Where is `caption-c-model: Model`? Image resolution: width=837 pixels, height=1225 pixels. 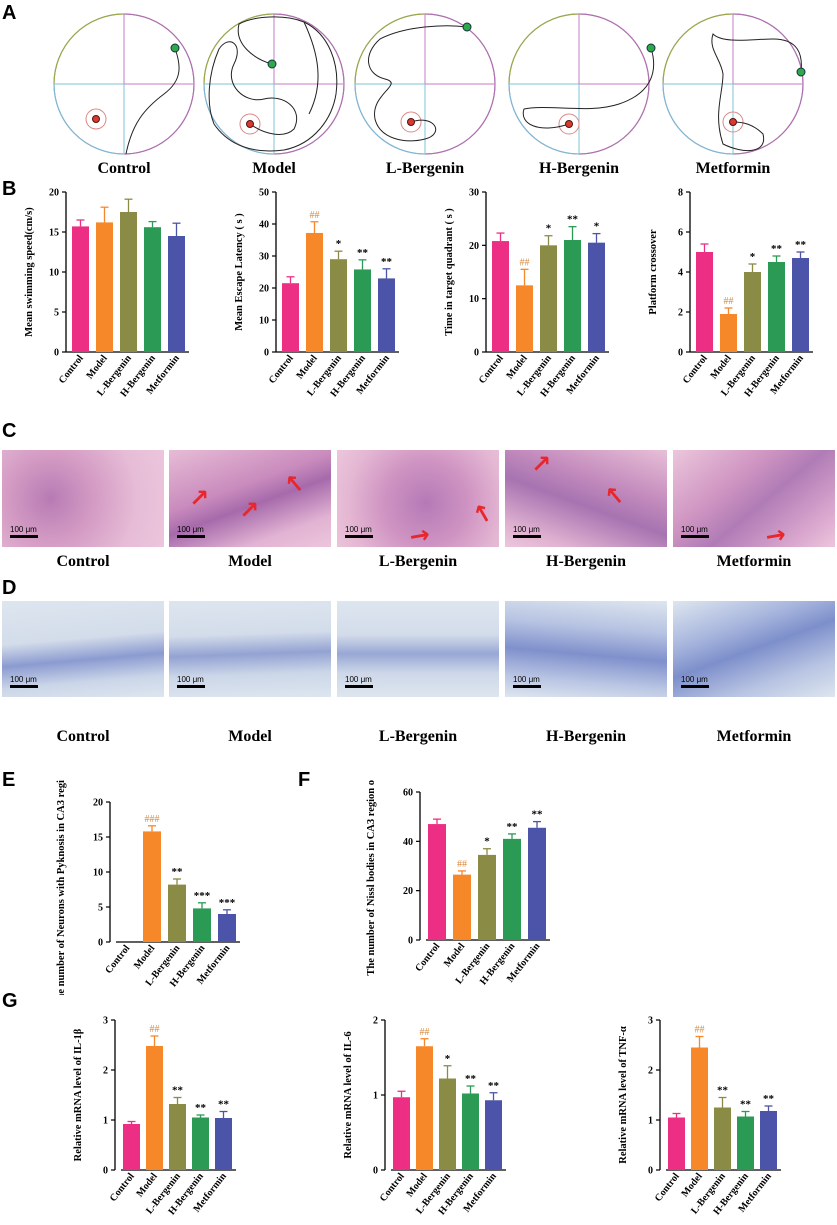 caption-c-model: Model is located at coordinates (250, 561).